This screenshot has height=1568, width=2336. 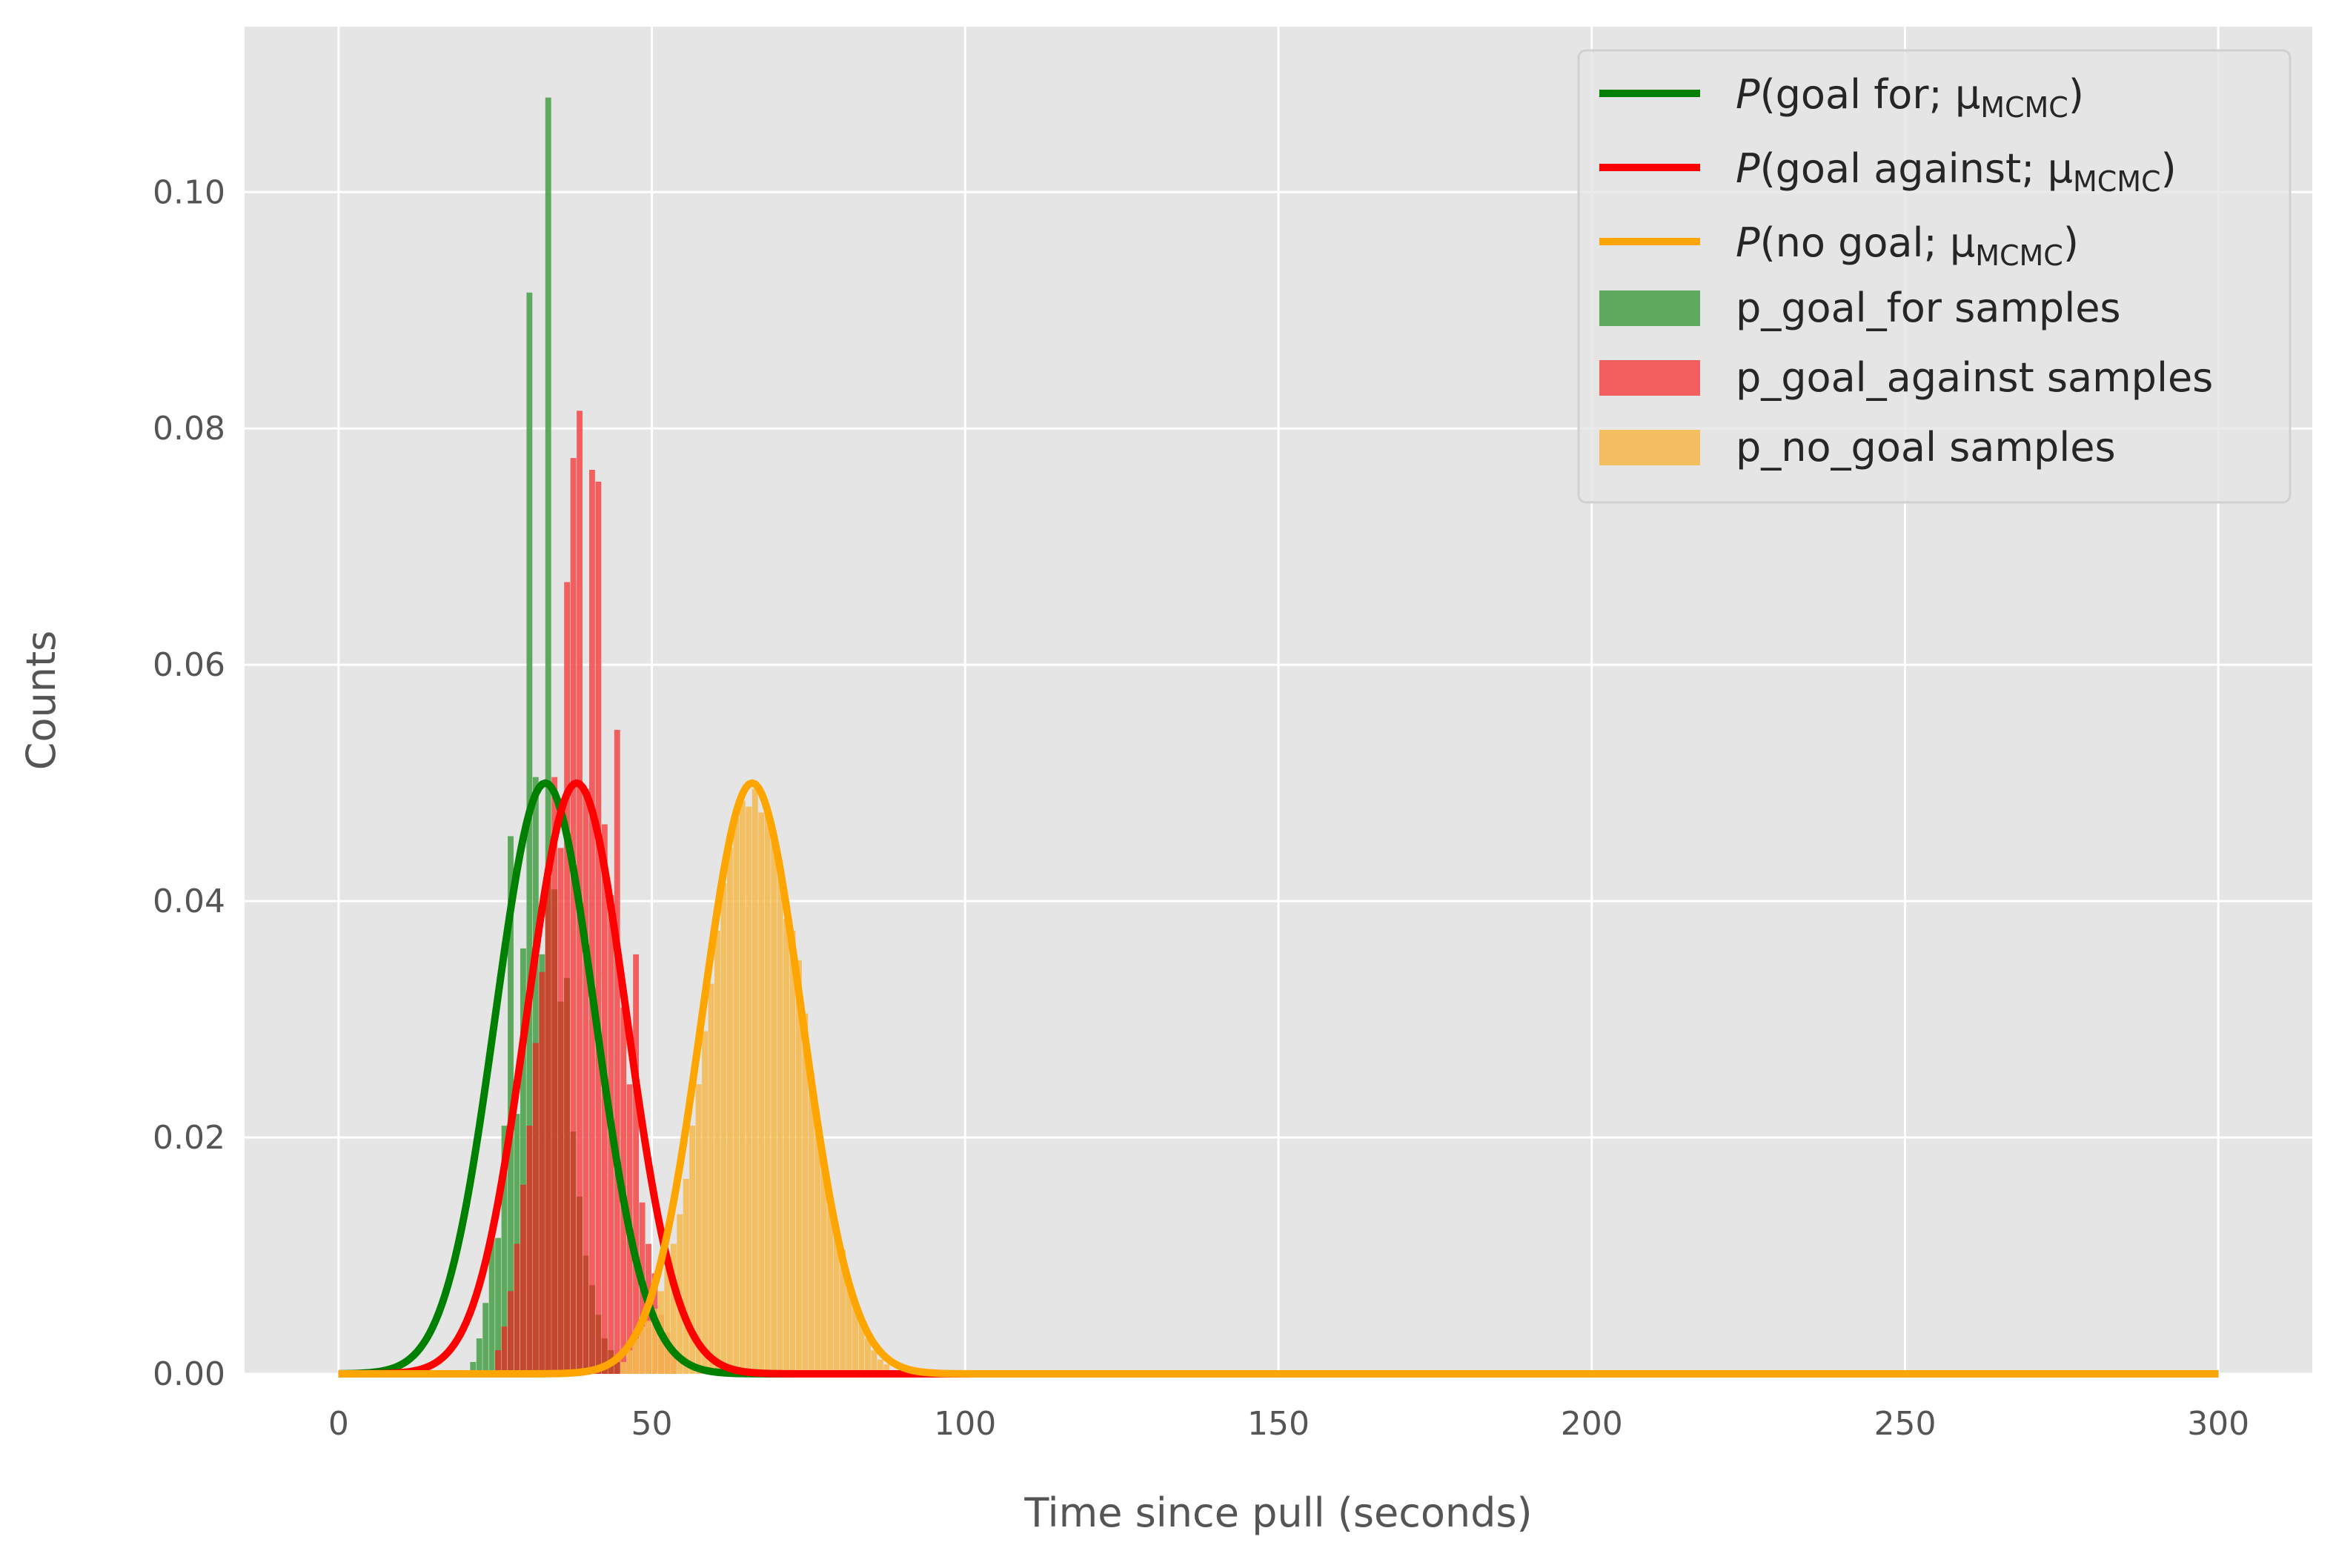 What do you see at coordinates (189, 429) in the screenshot?
I see `y-tick-label: 0.08` at bounding box center [189, 429].